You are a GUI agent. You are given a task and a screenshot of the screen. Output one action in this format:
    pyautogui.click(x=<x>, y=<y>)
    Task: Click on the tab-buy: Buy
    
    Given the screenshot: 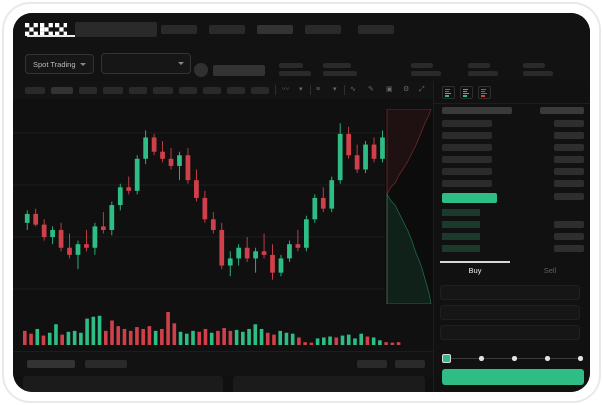 What is the action you would take?
    pyautogui.click(x=475, y=270)
    